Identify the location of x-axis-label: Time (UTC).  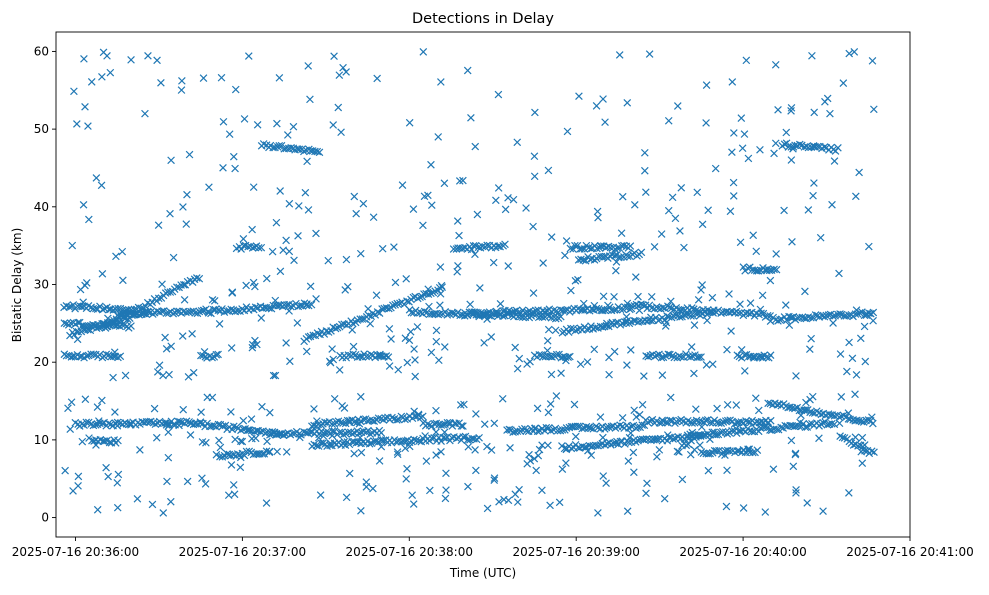
(482, 573).